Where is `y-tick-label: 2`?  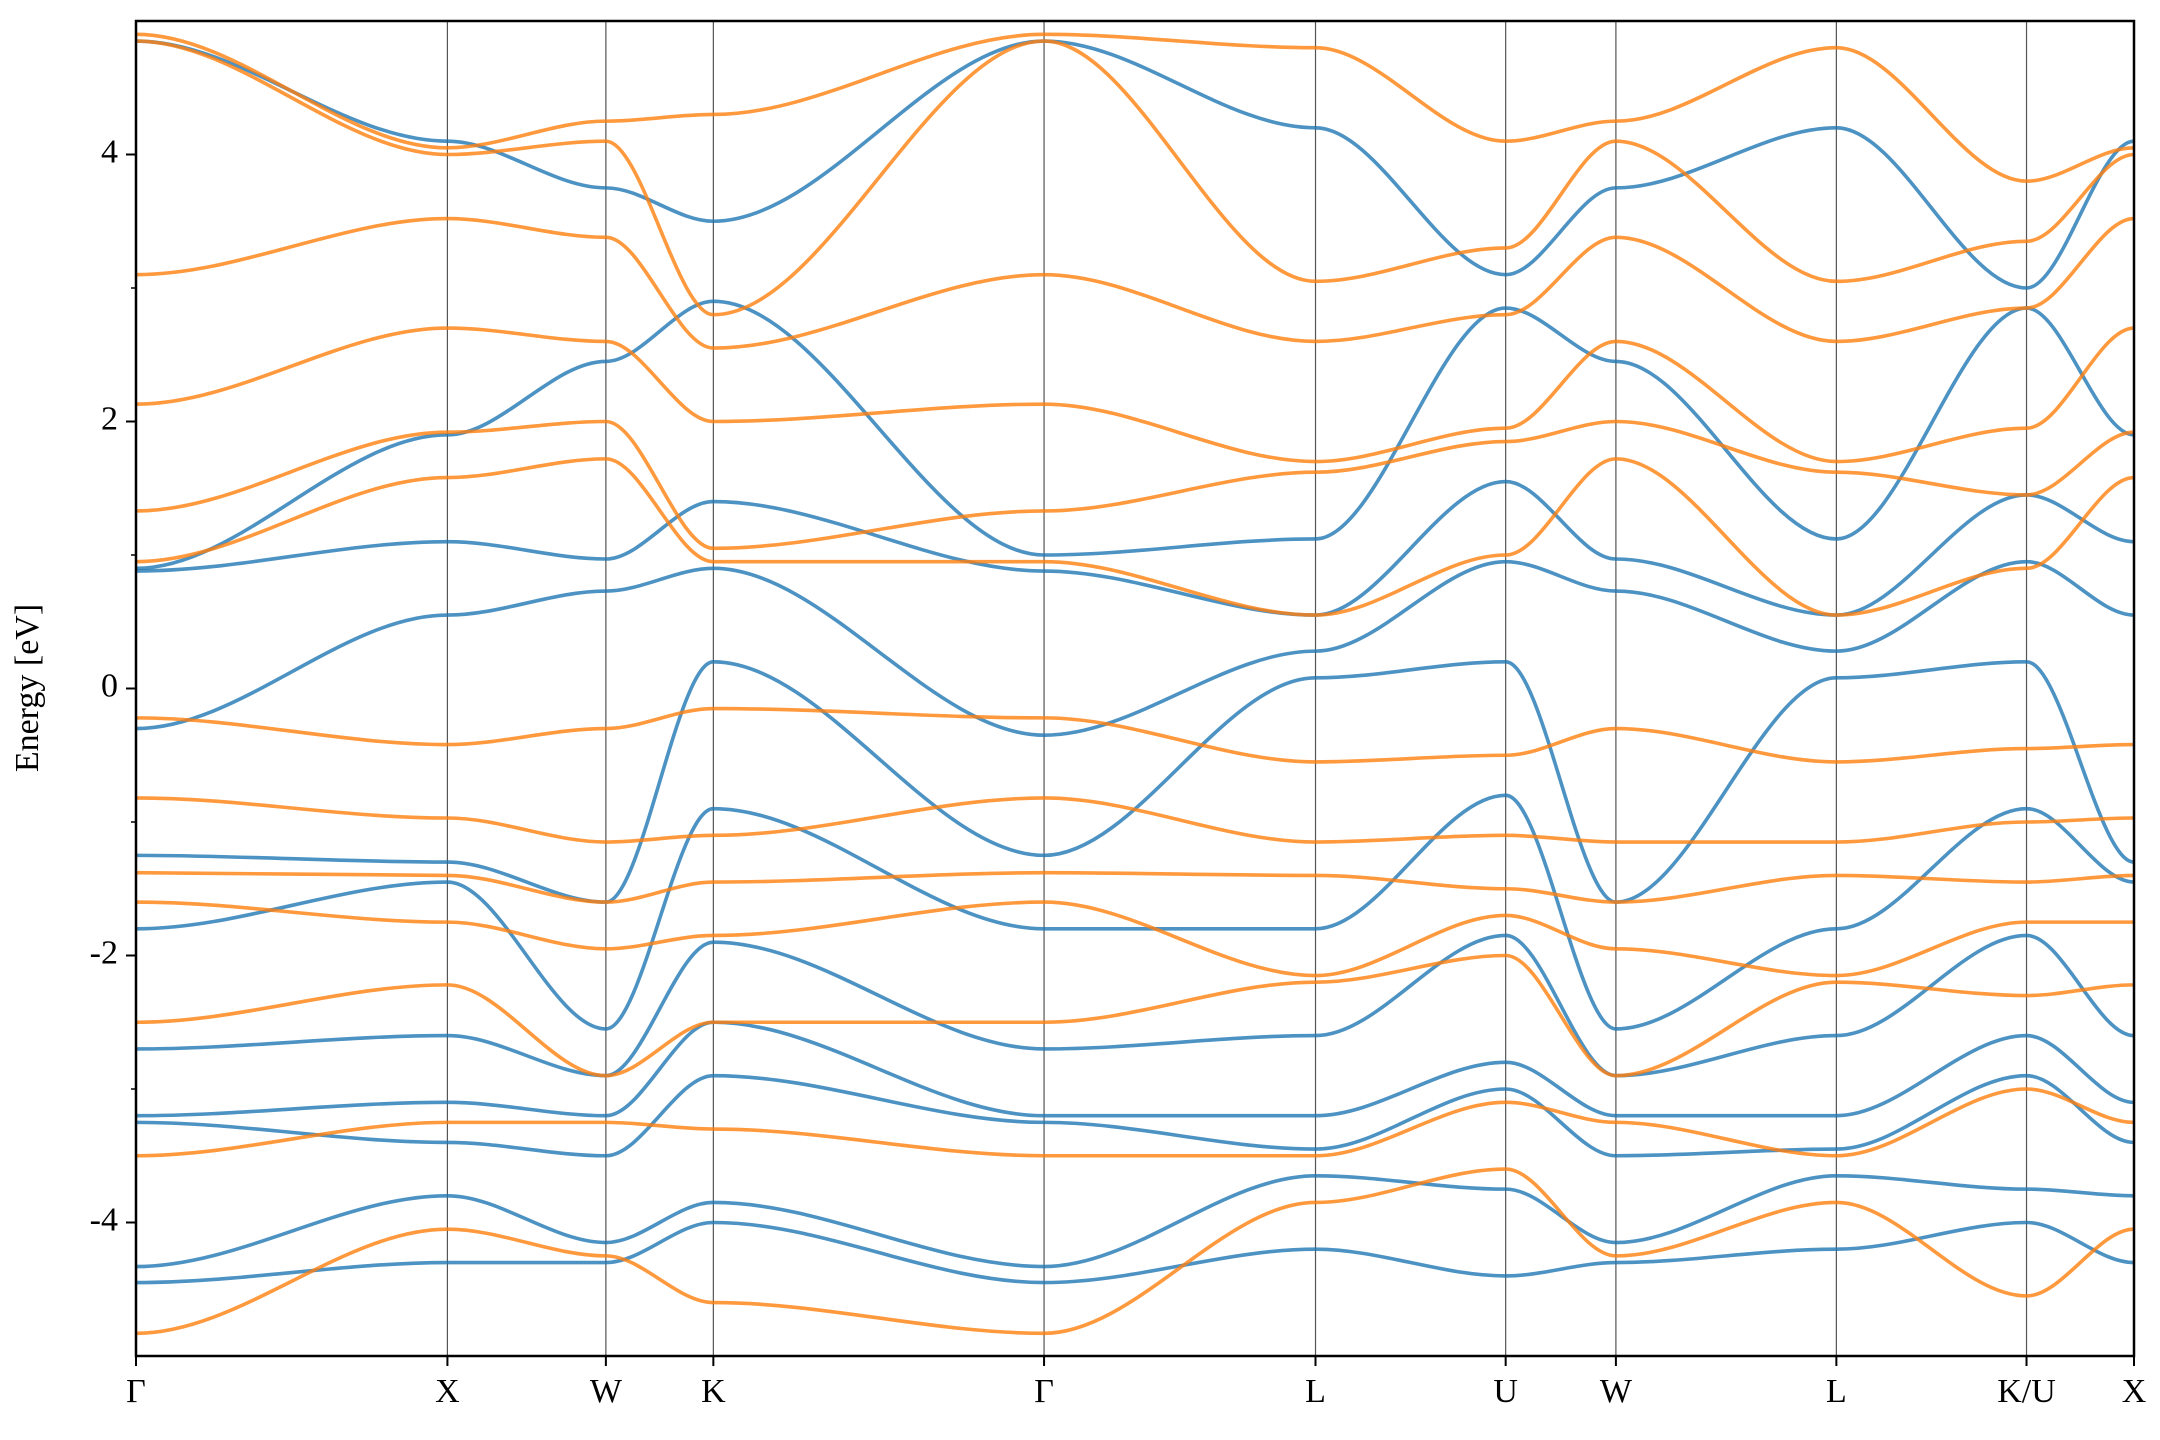 y-tick-label: 2 is located at coordinates (109, 418).